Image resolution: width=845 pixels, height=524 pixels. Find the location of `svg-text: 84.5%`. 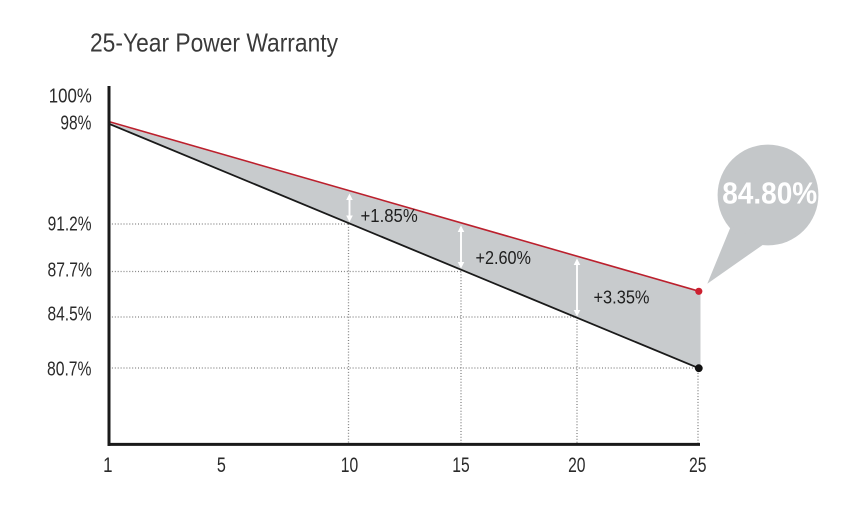

svg-text: 84.5% is located at coordinates (70, 314).